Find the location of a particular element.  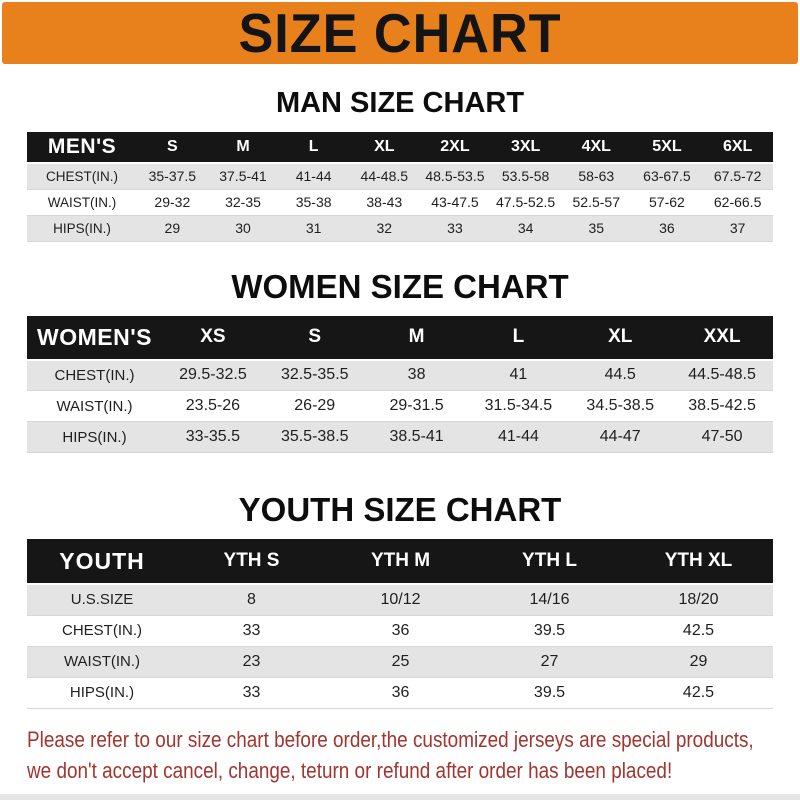

table-row: U.S.SIZE 8 10/12 14/16 18/20 is located at coordinates (400, 599).